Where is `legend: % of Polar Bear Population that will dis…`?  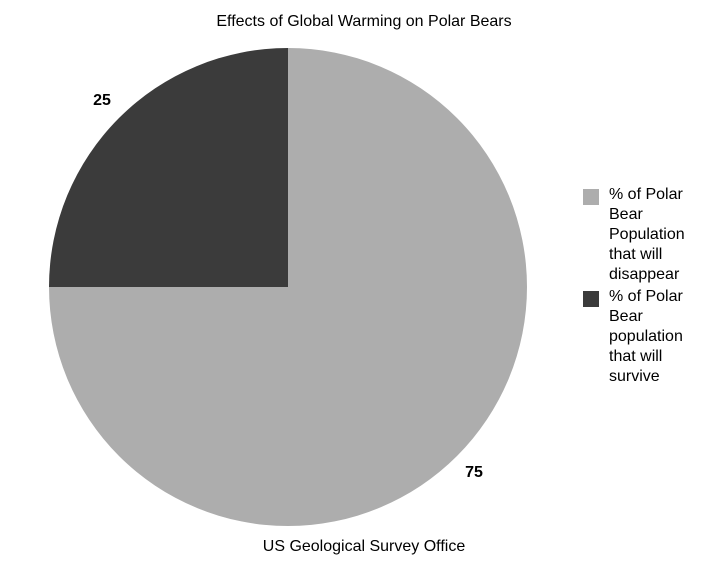
legend: % of Polar Bear Population that will dis… is located at coordinates (653, 287).